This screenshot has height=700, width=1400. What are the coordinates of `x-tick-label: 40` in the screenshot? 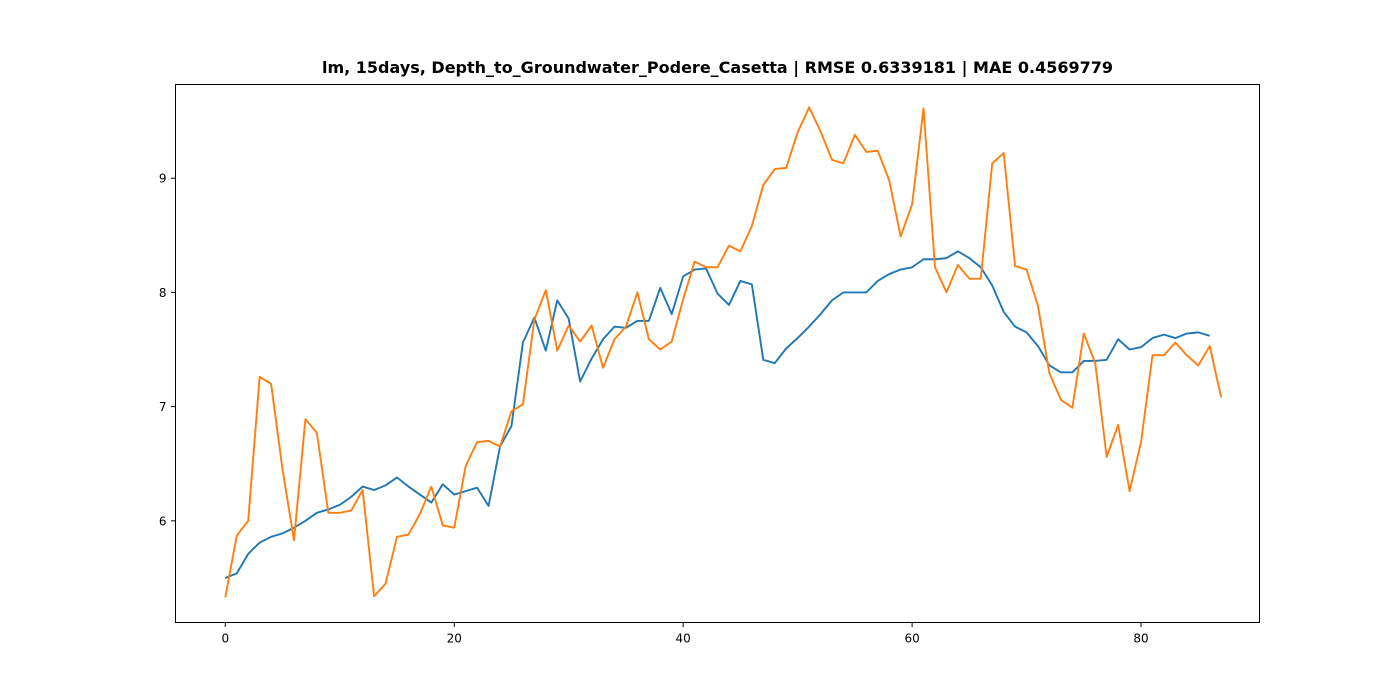 It's located at (683, 639).